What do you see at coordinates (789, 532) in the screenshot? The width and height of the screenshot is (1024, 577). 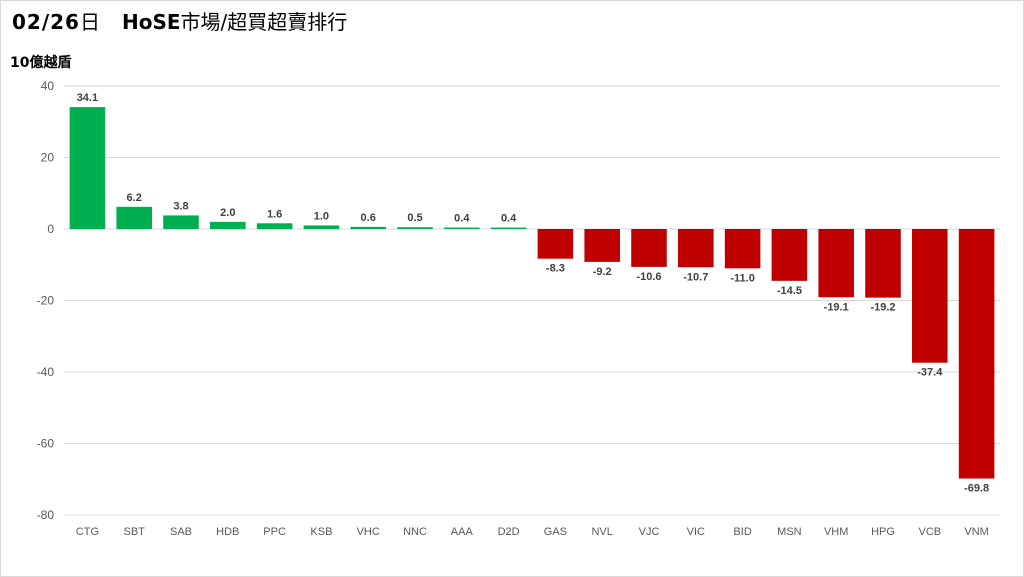 I see `x-category-label: MSN` at bounding box center [789, 532].